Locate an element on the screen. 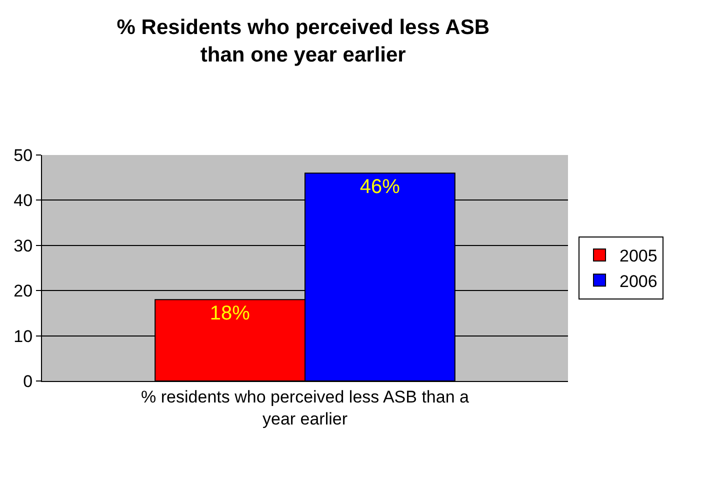  y-tick-label: 10 is located at coordinates (23, 336).